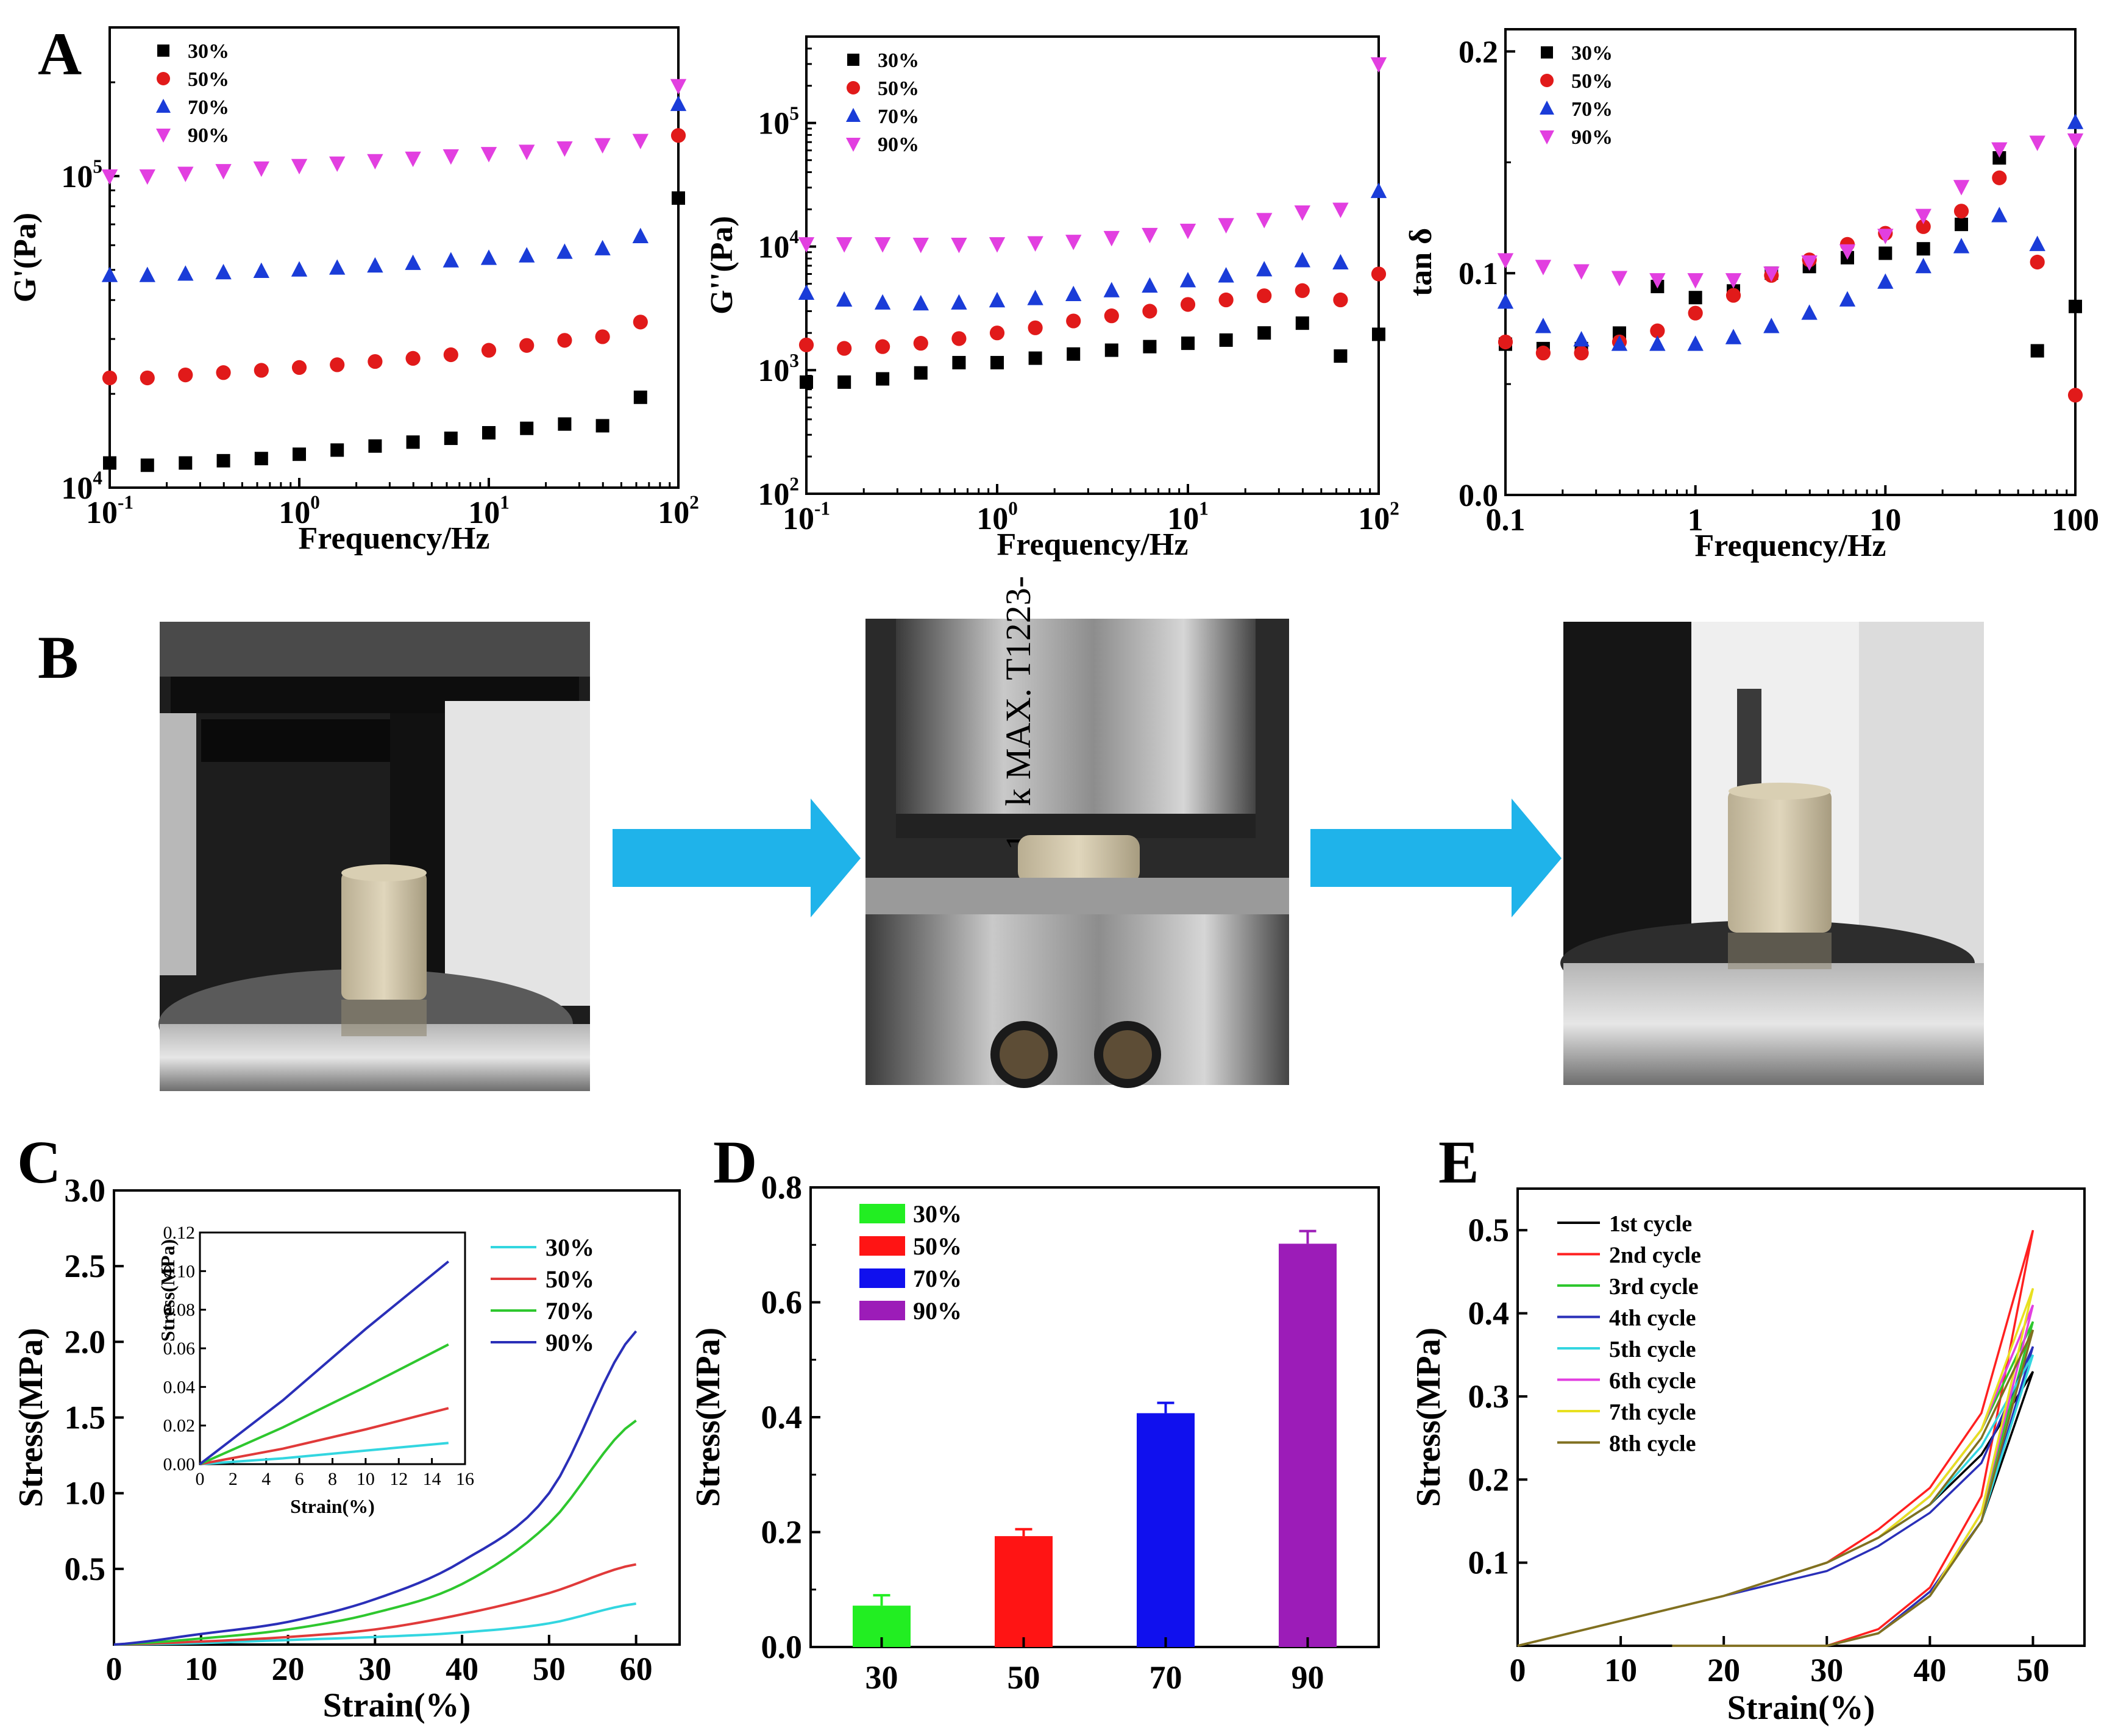 The height and width of the screenshot is (1736, 2118). I want to click on legend-label: 50%, so click(1592, 81).